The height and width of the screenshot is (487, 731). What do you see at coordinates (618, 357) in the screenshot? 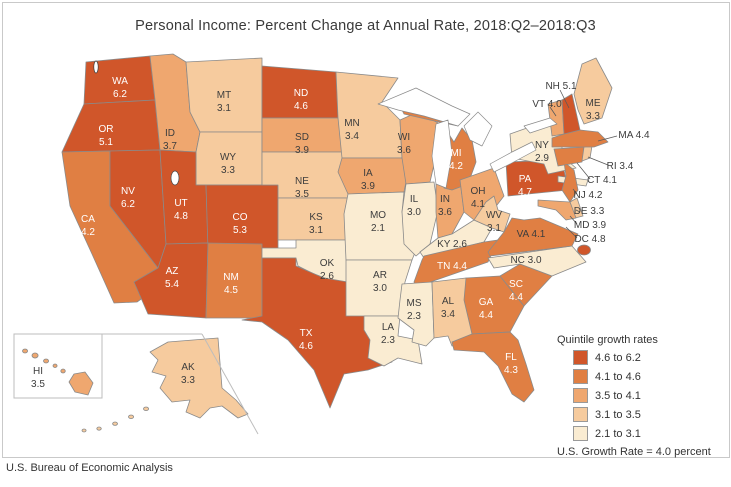
I see `legend-label-0: 4.6 to 6.2` at bounding box center [618, 357].